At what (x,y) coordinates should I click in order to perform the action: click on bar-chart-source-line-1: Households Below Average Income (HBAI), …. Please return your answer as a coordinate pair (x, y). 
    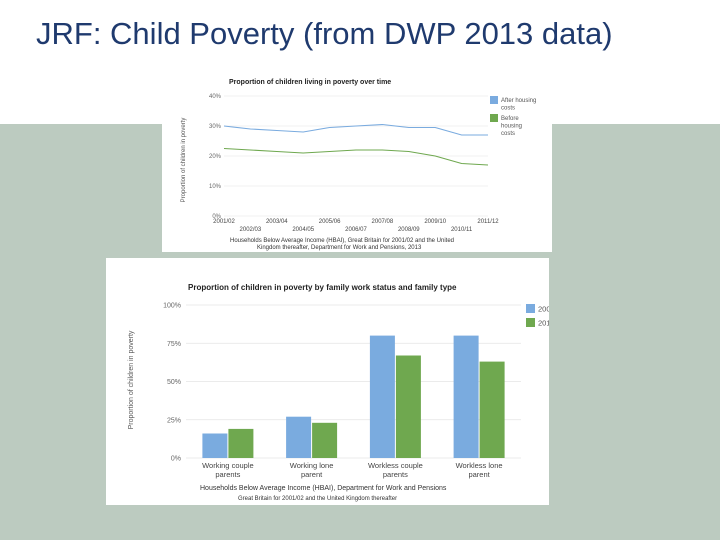
    Looking at the image, I should click on (323, 488).